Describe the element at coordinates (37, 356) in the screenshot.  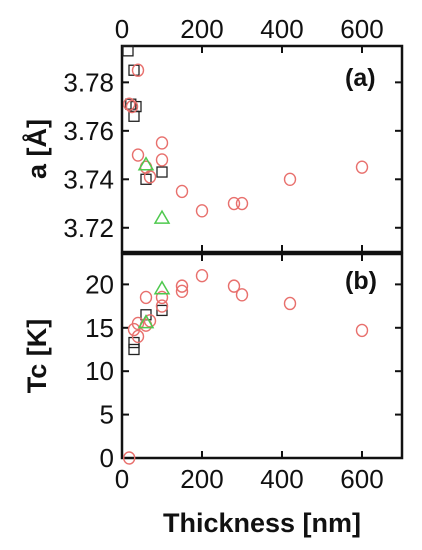
I see `panel-b-y-axis-title: Tc [K]` at that location.